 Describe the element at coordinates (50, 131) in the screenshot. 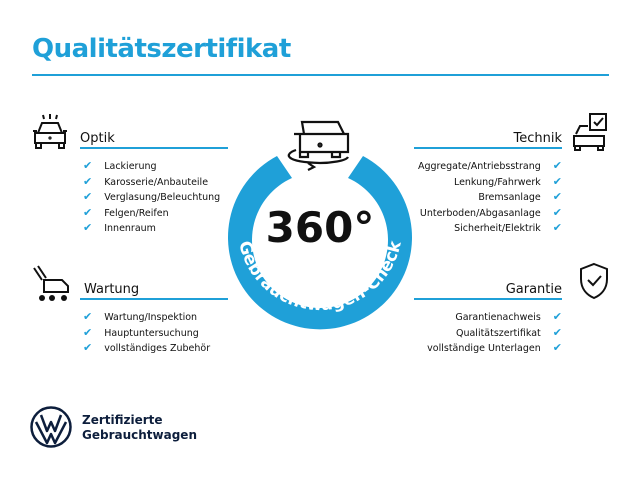

I see `car-lights-icon` at that location.